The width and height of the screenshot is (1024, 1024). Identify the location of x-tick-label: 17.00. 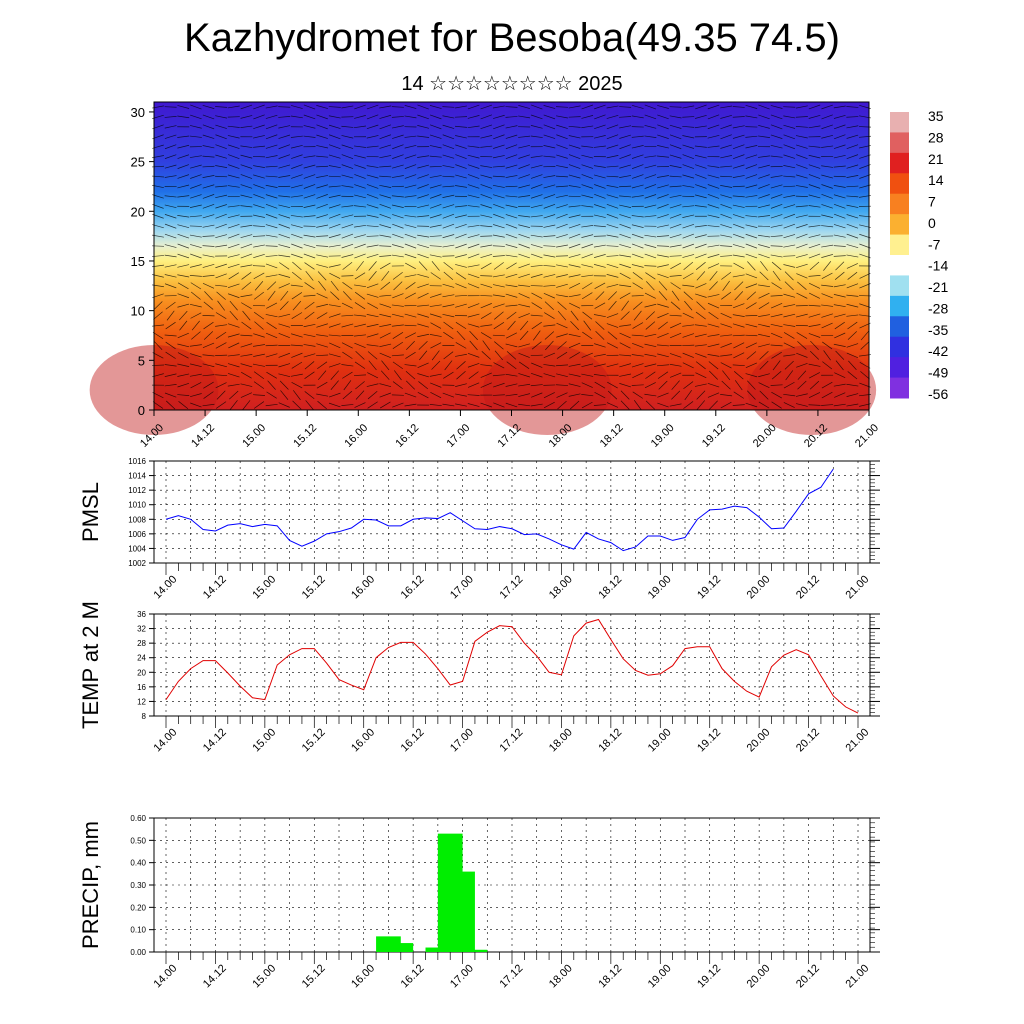
(462, 587).